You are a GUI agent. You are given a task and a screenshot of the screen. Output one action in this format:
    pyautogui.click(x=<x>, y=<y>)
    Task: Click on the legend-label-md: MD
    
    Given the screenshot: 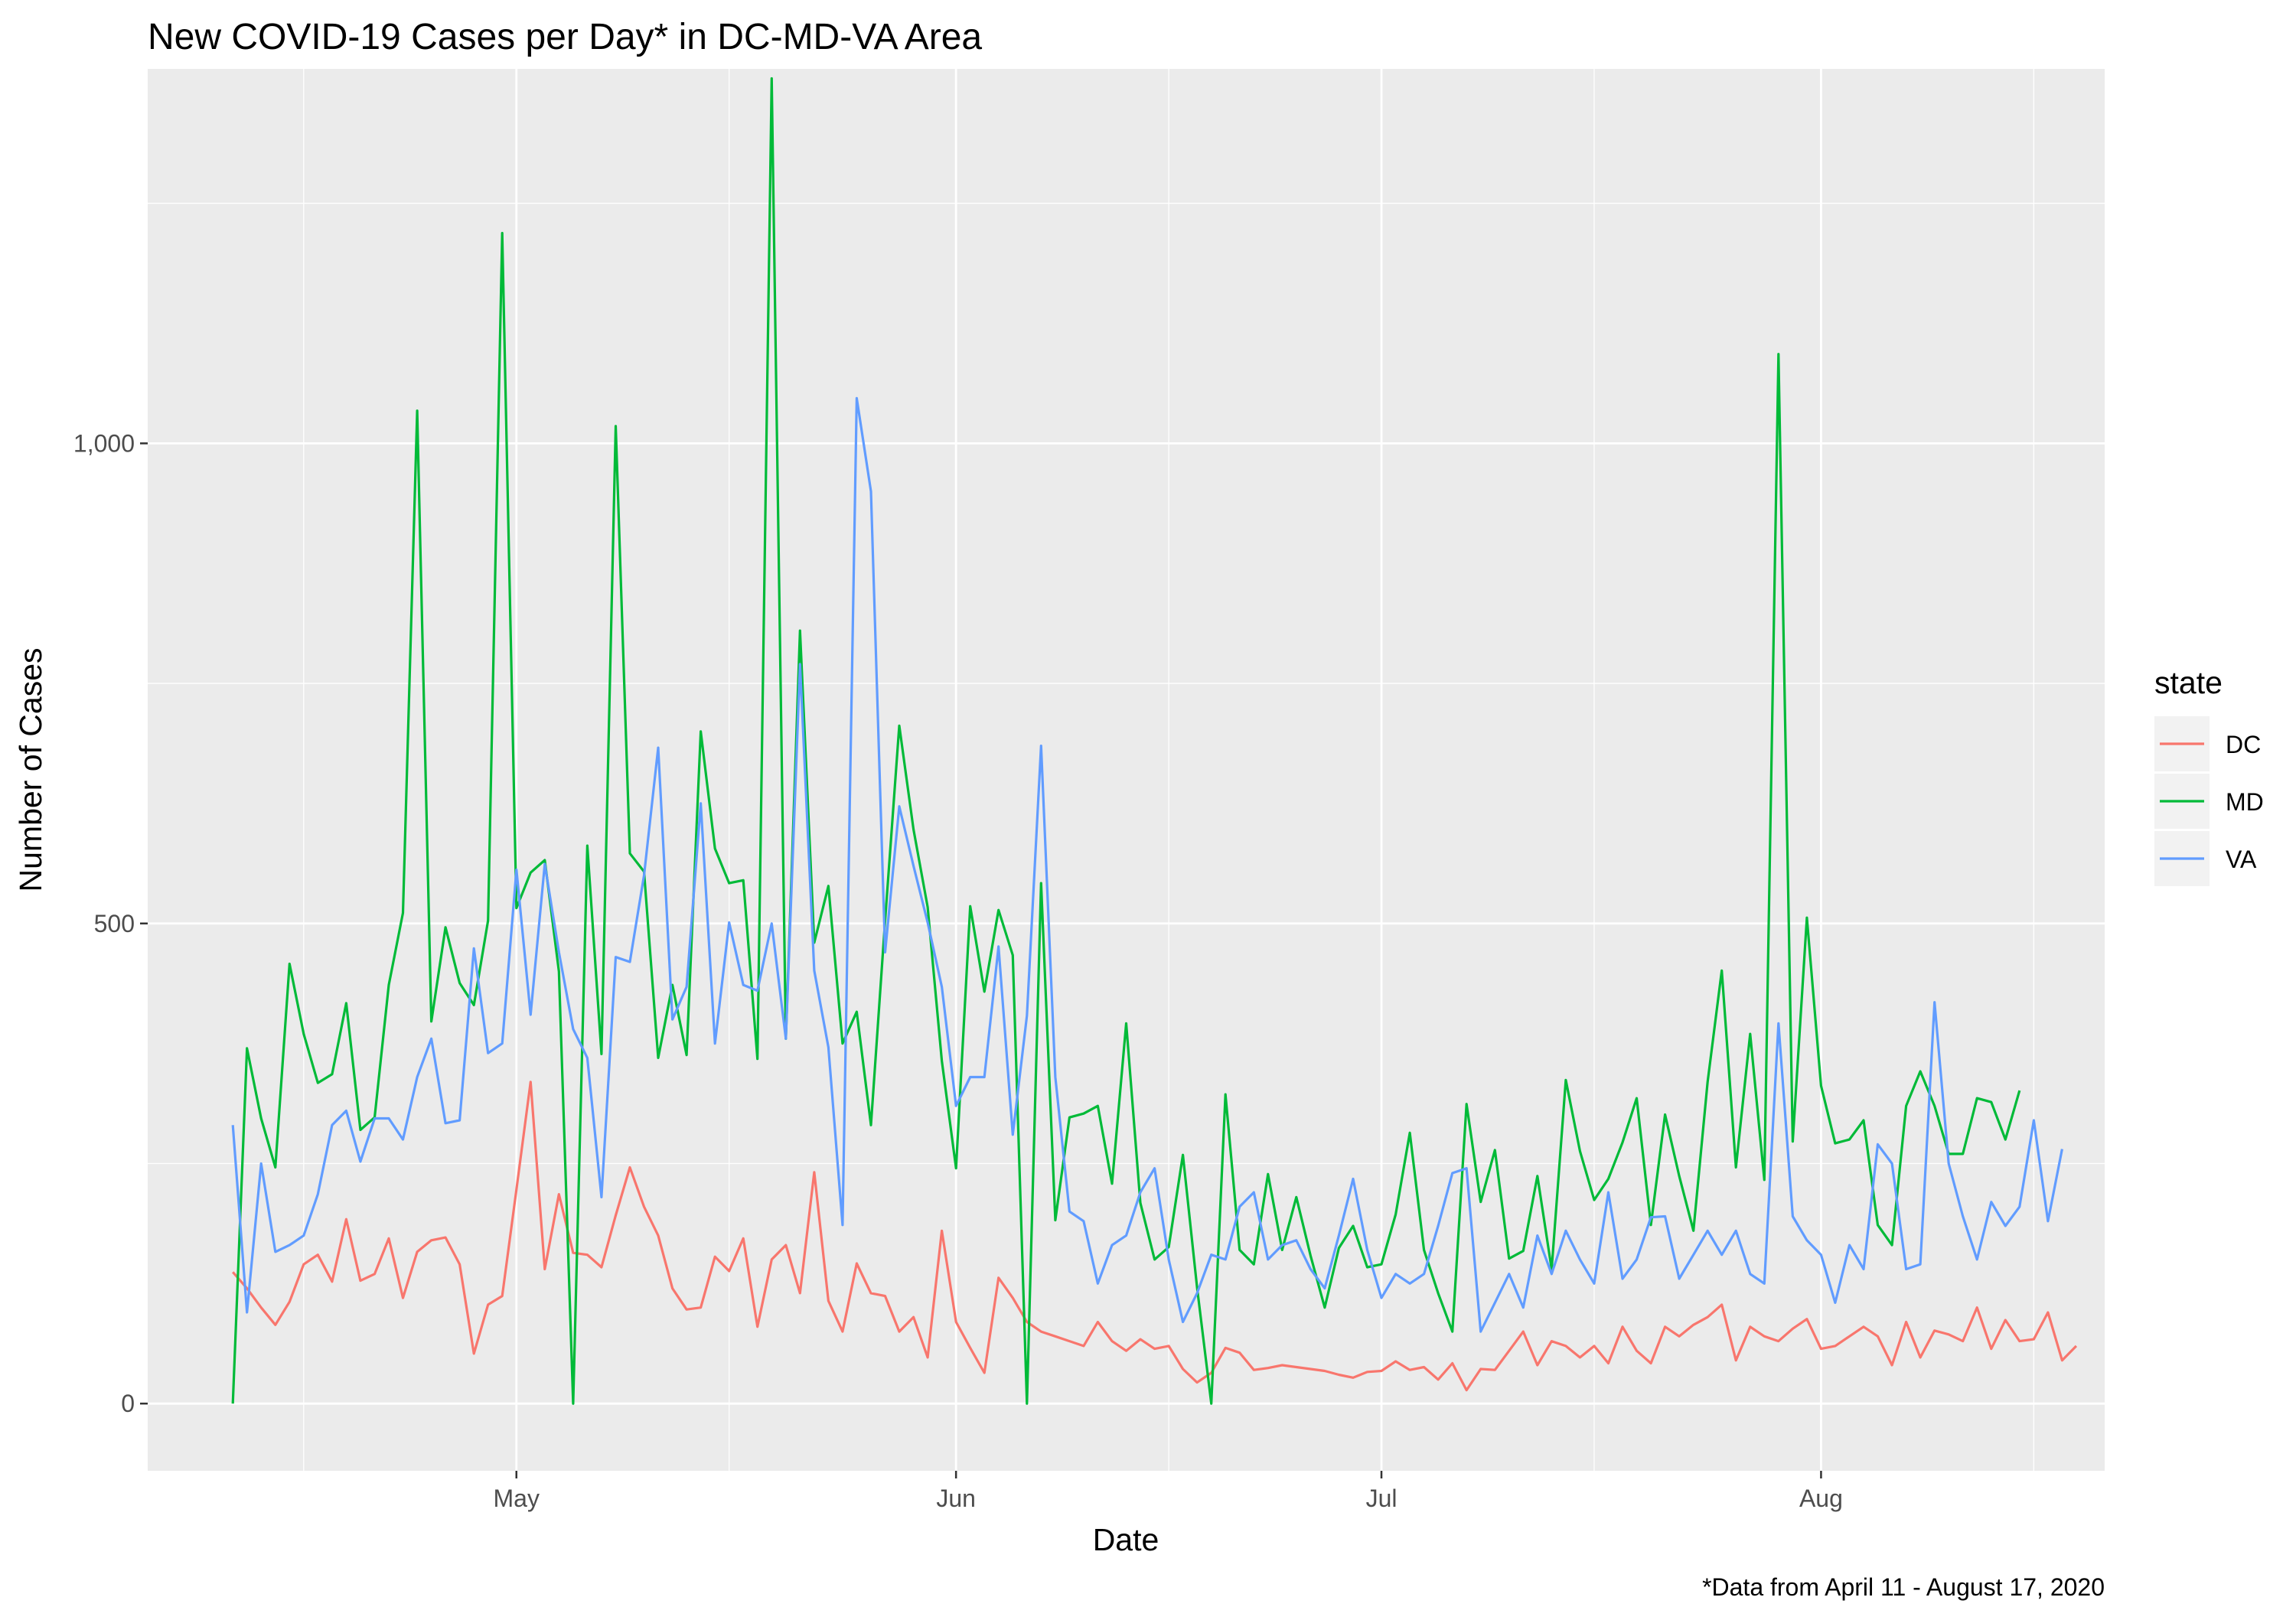 What is the action you would take?
    pyautogui.click(x=2245, y=802)
    